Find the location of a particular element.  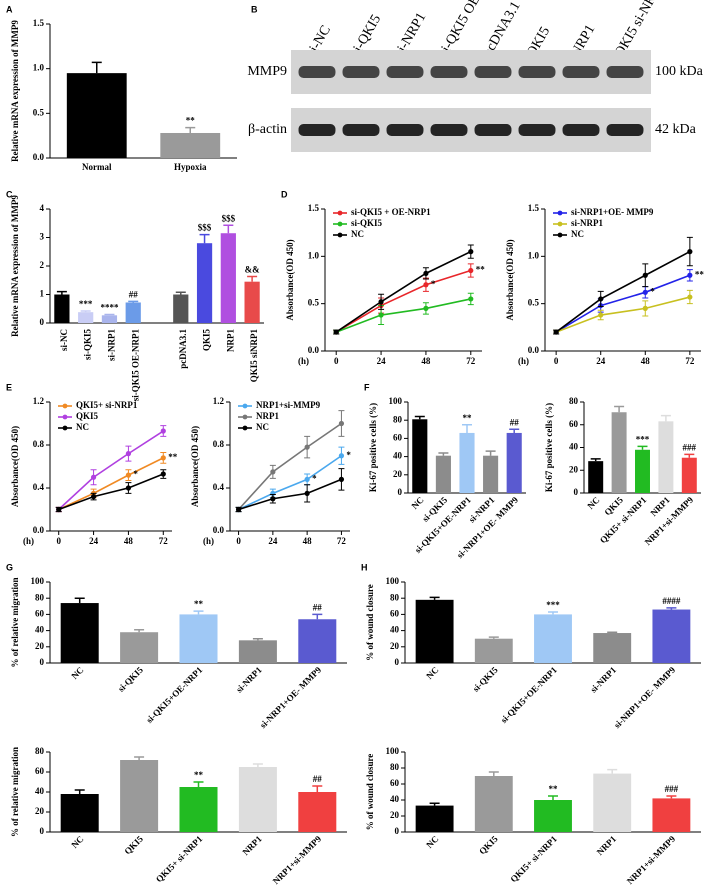

legend-label: QKI5+ si-NRP1 is located at coordinates (107, 405).